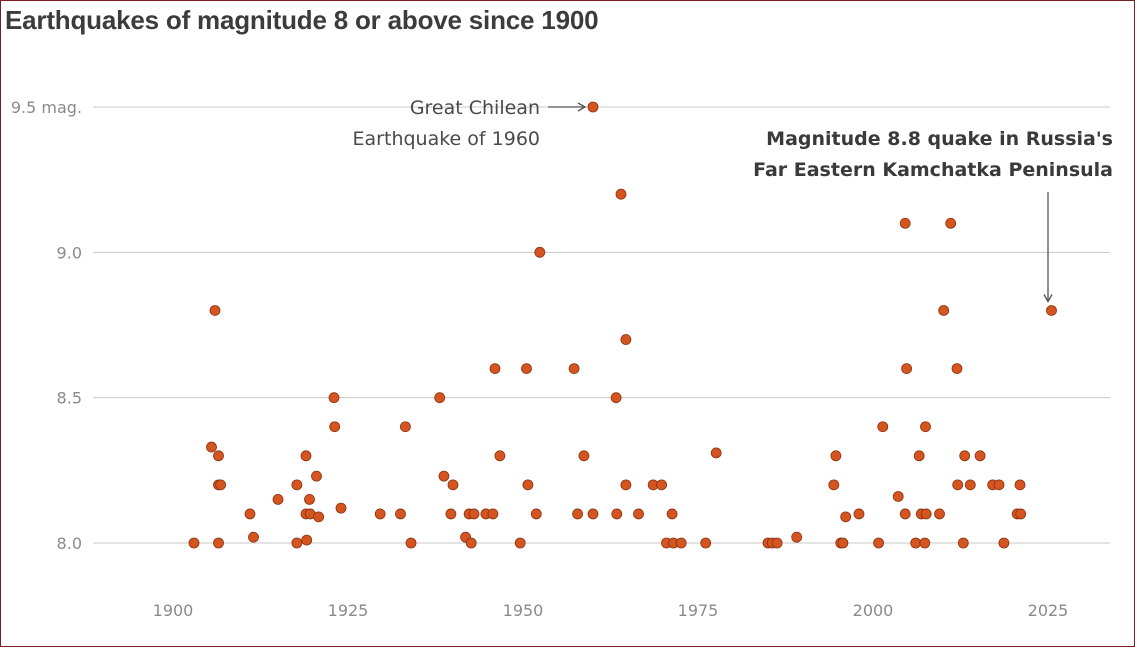 The height and width of the screenshot is (649, 1137). What do you see at coordinates (46, 107) in the screenshot?
I see `y-tick-label: 9.5 mag.` at bounding box center [46, 107].